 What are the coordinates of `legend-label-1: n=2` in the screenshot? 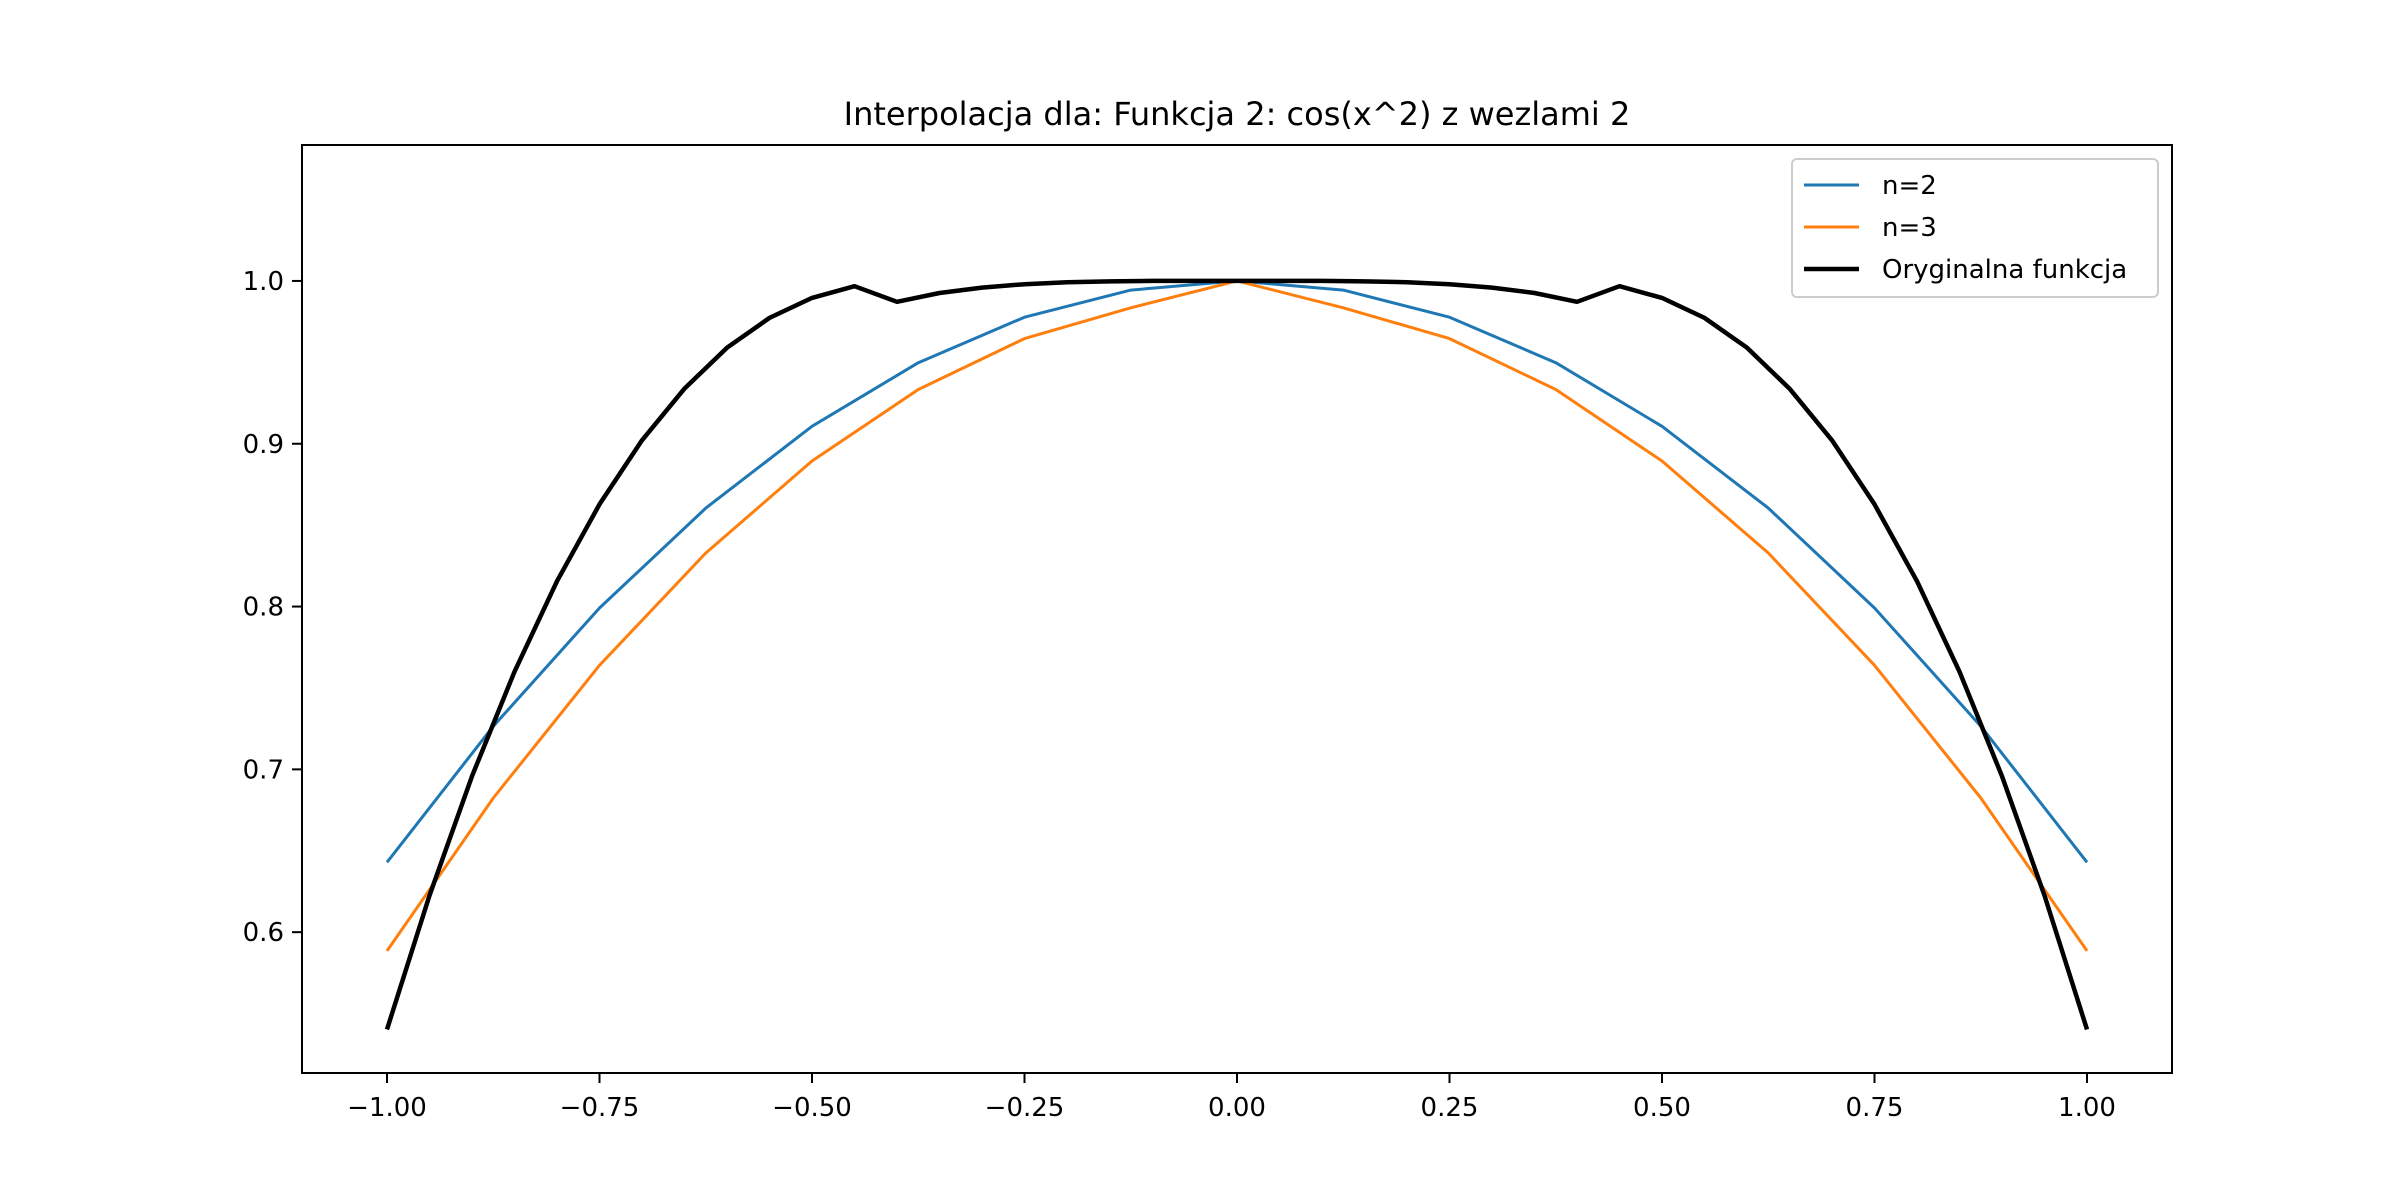 It's located at (1909, 186).